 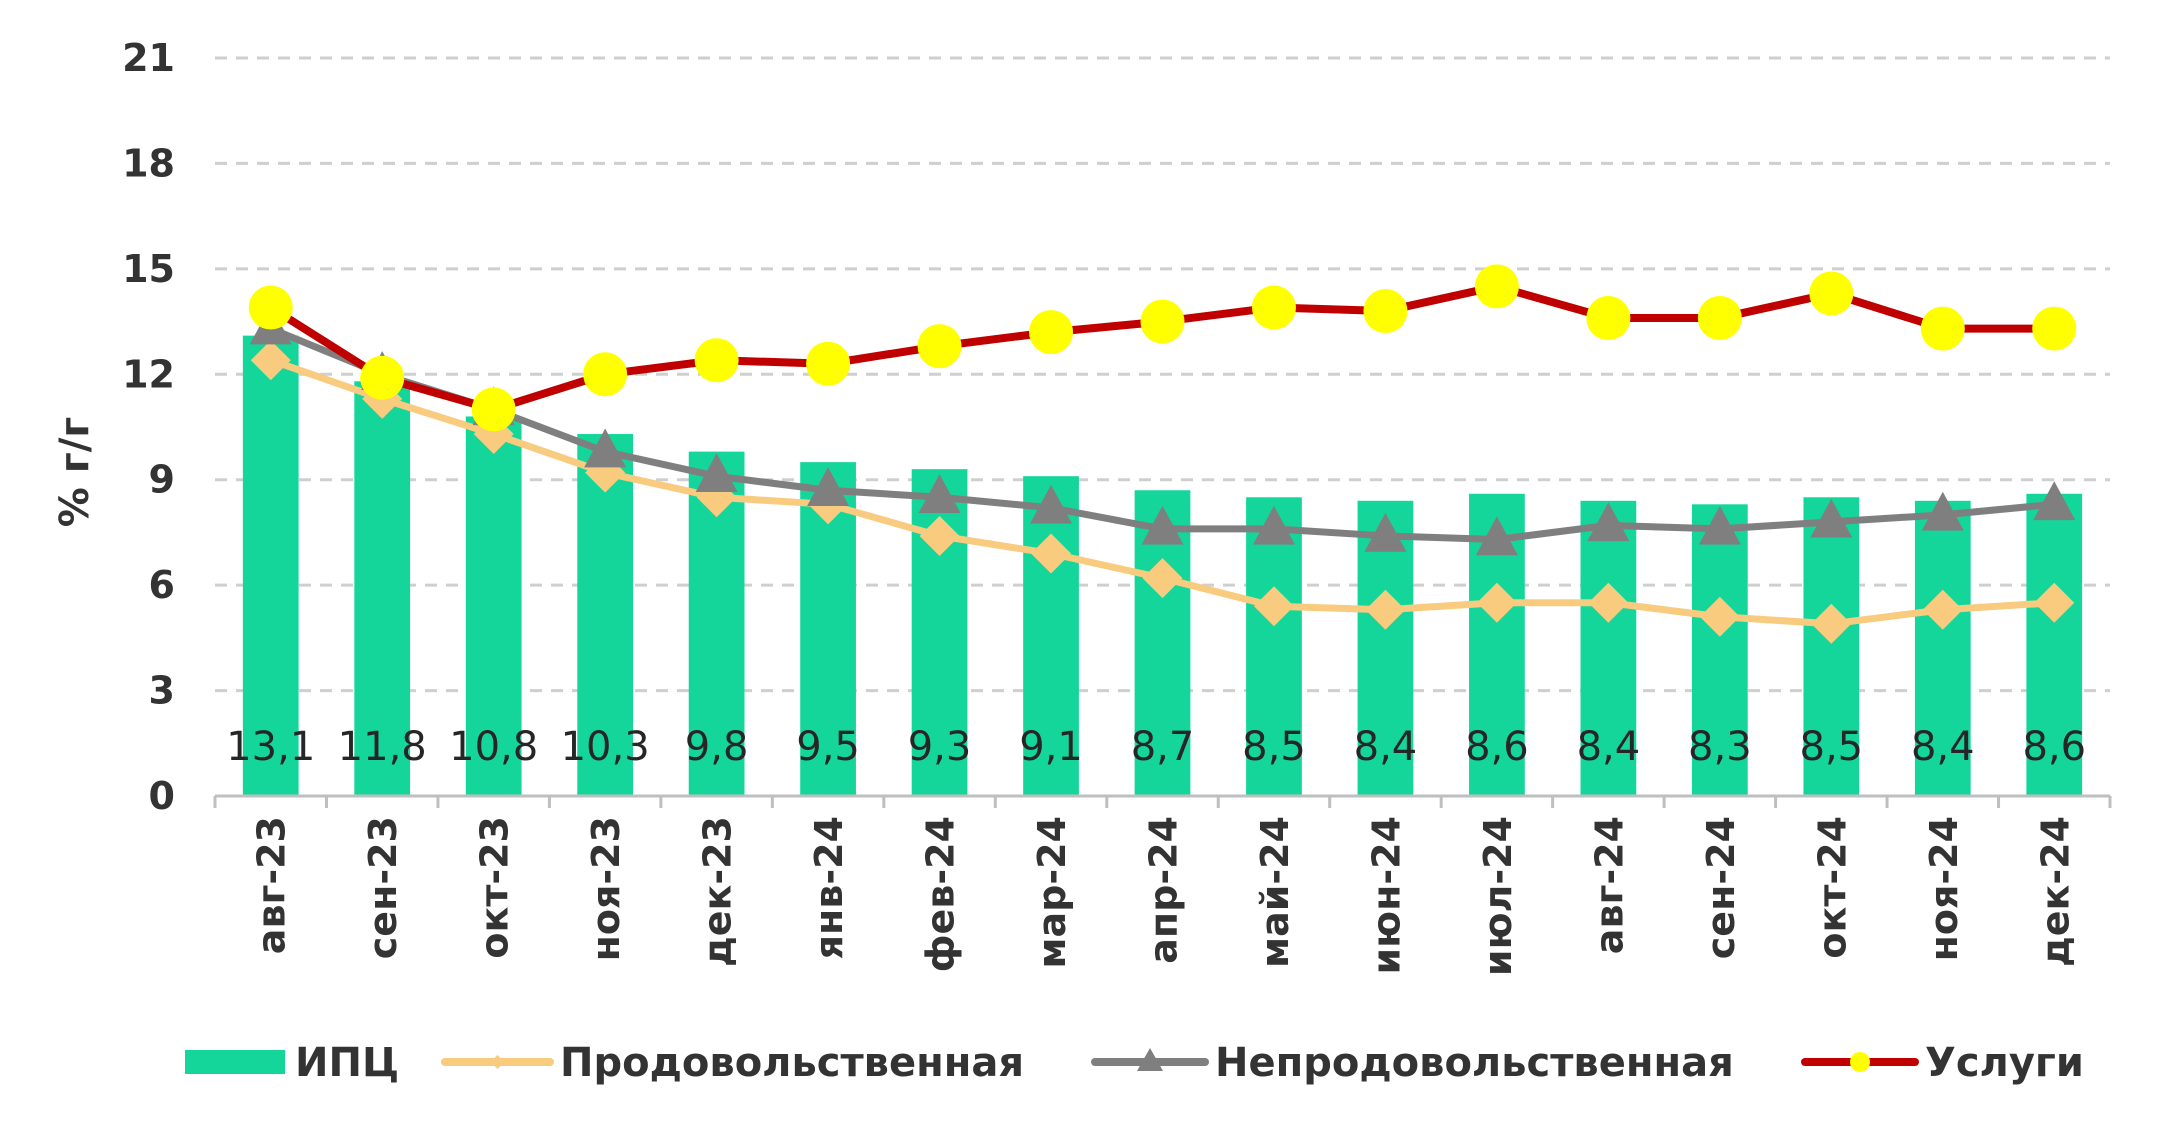 What do you see at coordinates (1720, 747) in the screenshot?
I see `bar-data-label: 8,3` at bounding box center [1720, 747].